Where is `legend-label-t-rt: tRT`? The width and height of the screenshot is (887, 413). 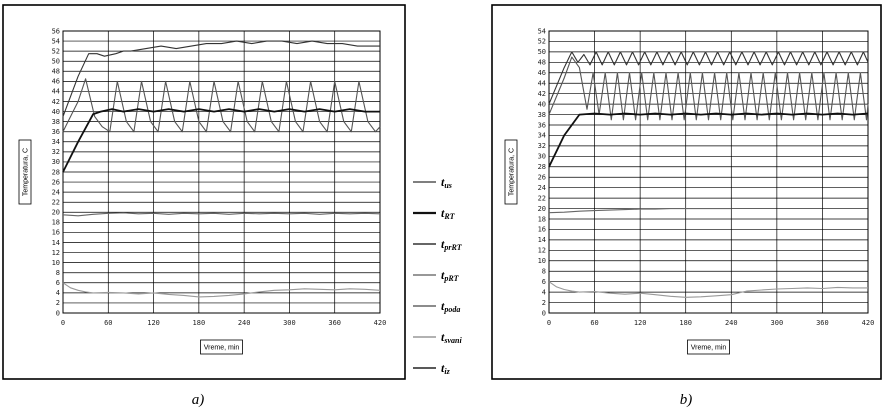 legend-label-t-rt: tRT is located at coordinates (448, 213).